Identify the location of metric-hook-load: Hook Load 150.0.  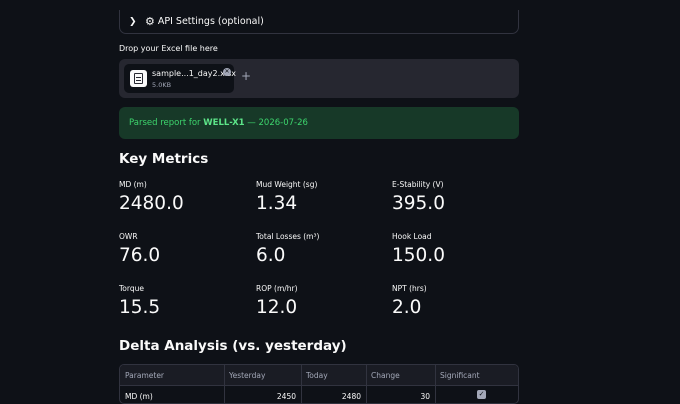
(452, 249).